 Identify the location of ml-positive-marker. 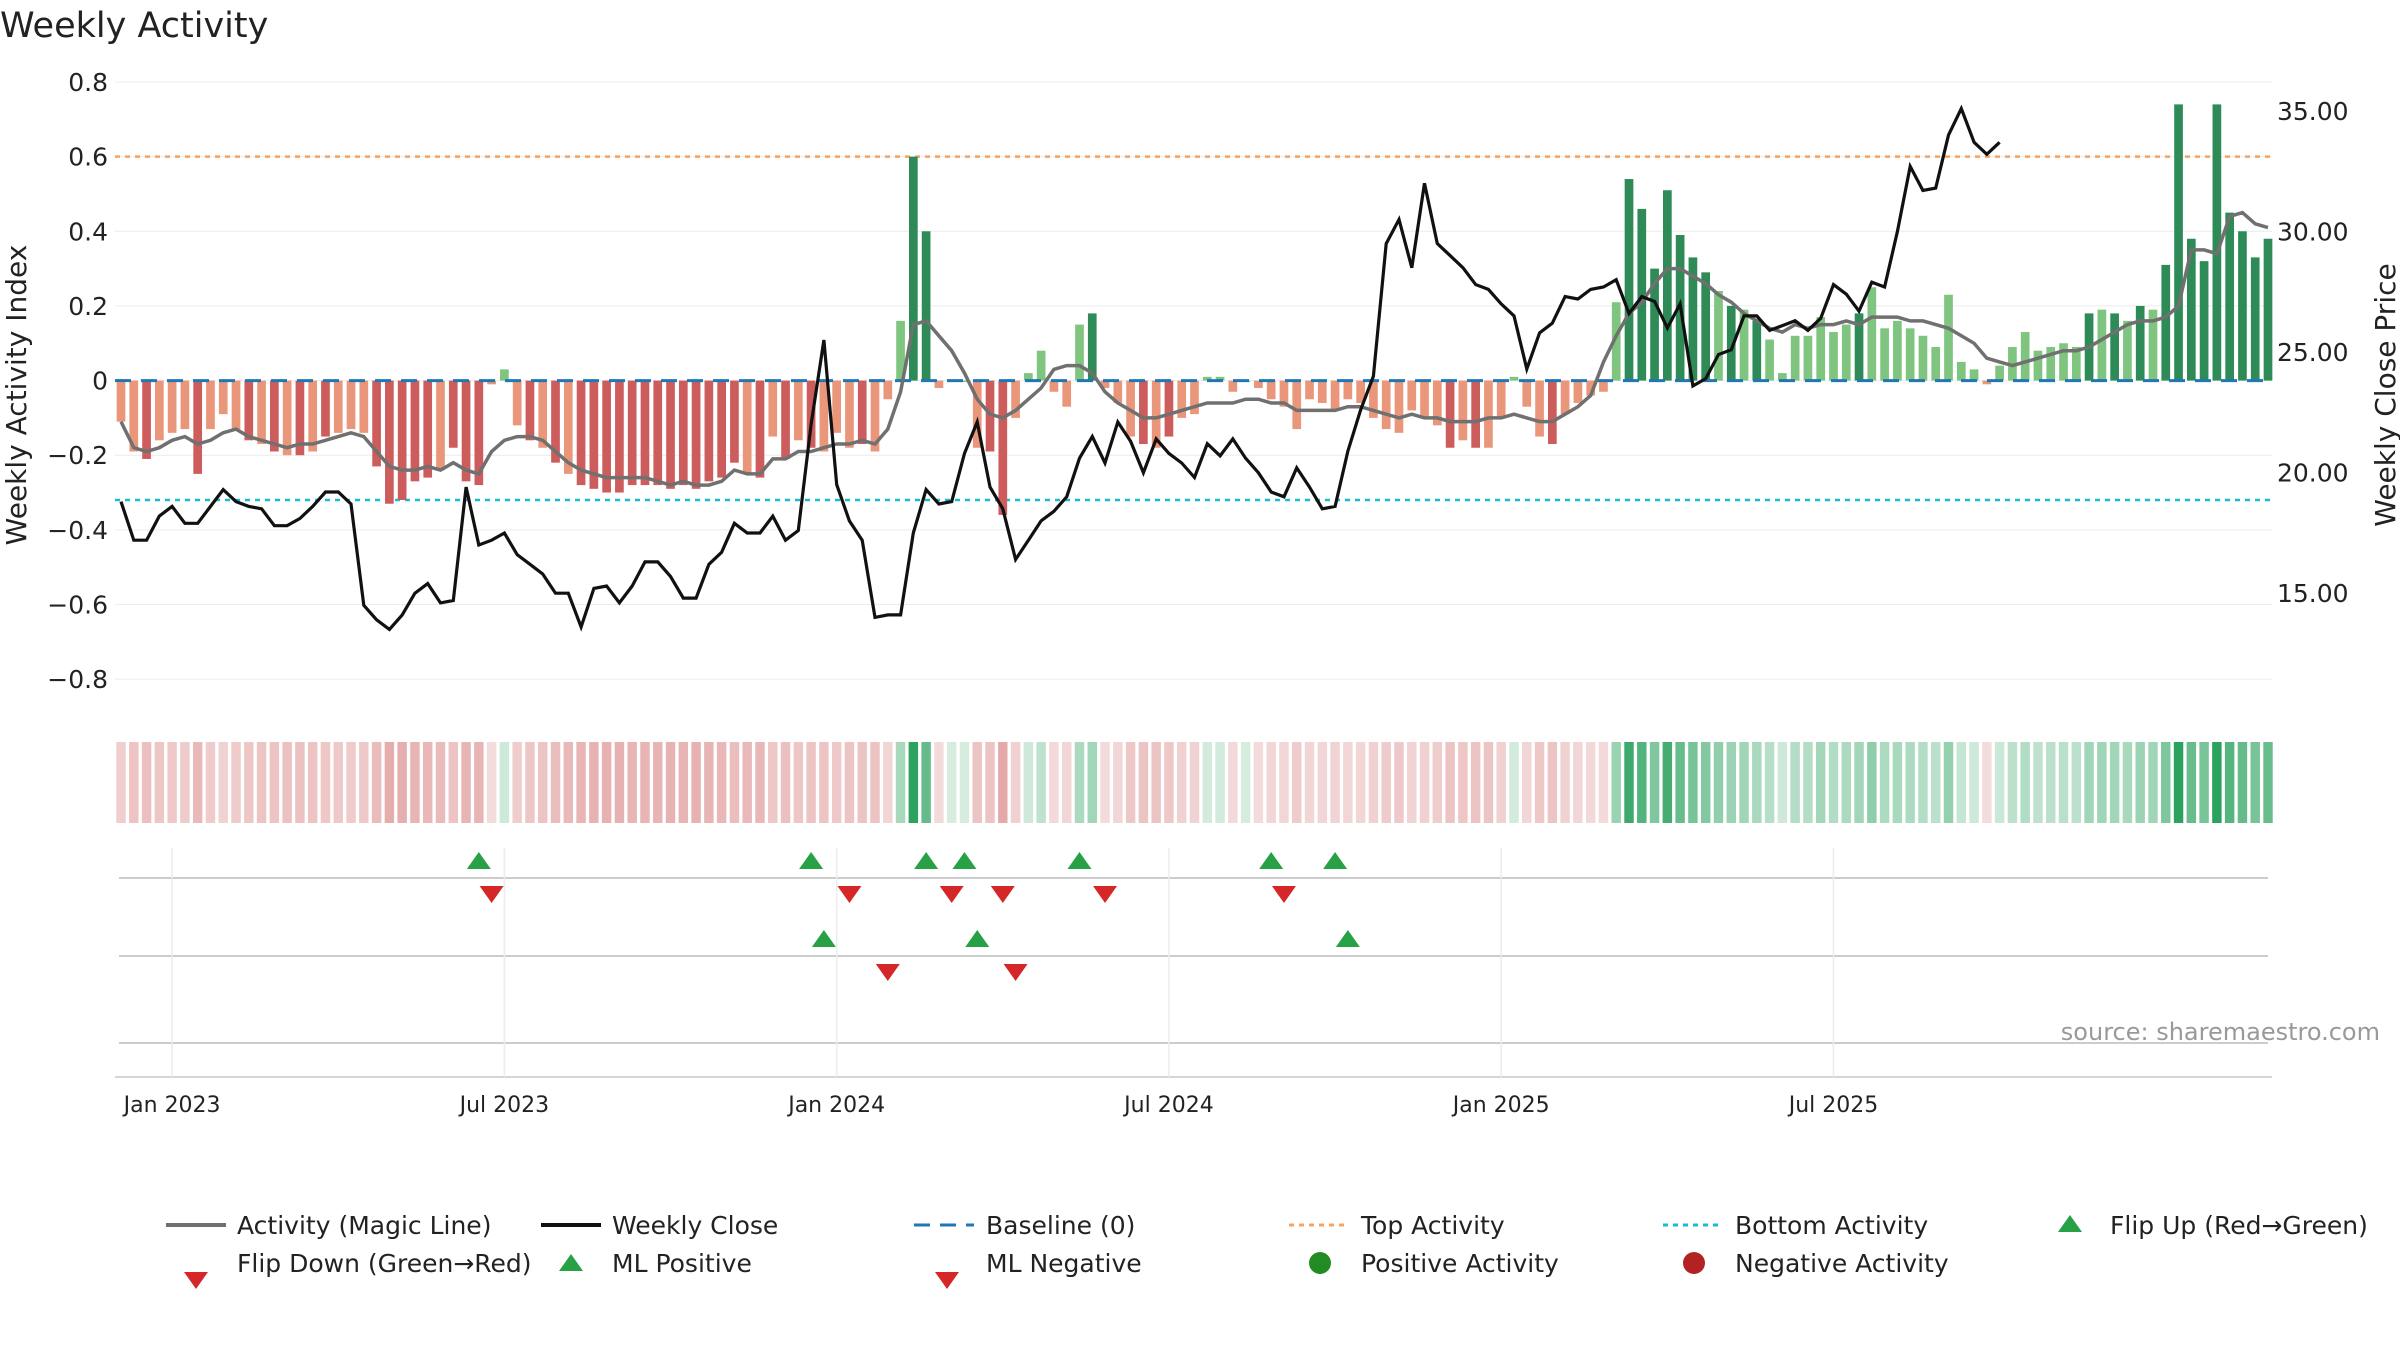
(823, 938).